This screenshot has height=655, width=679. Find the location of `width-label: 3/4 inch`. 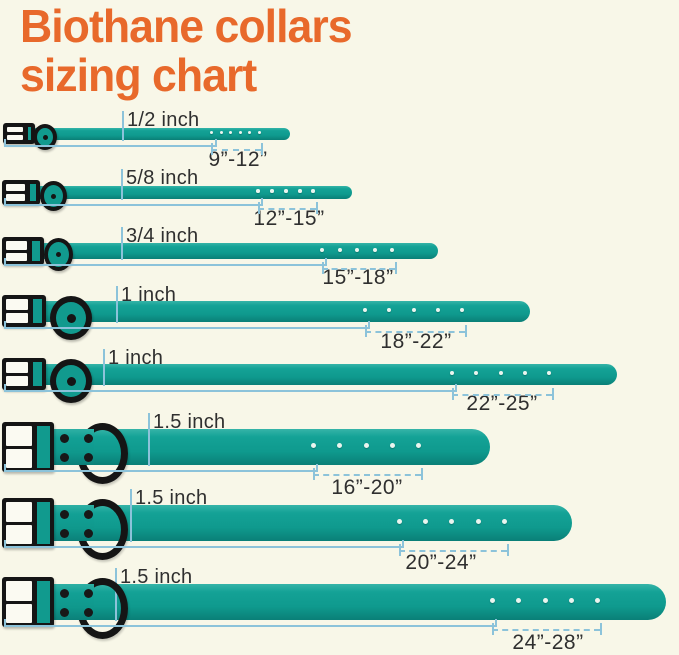

width-label: 3/4 inch is located at coordinates (162, 236).